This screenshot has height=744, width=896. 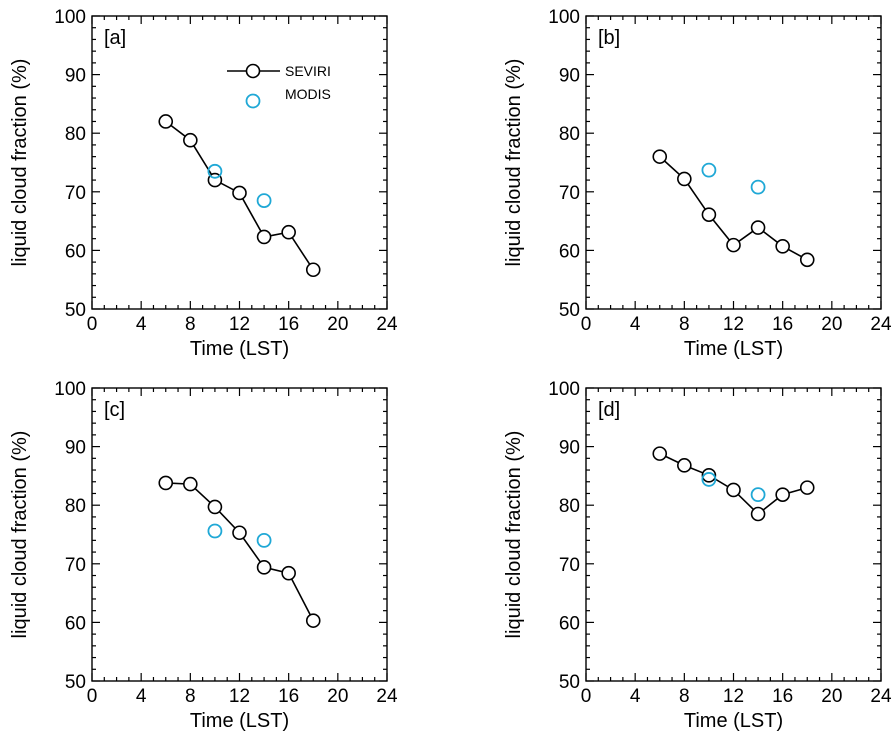 What do you see at coordinates (308, 71) in the screenshot?
I see `legend-seviri-label: SEVIRI` at bounding box center [308, 71].